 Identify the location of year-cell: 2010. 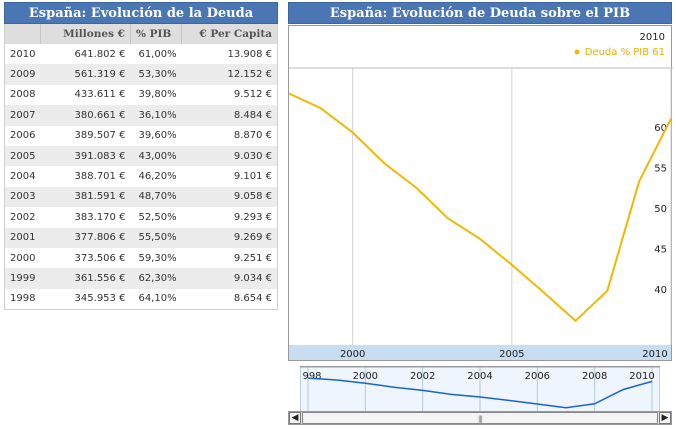
(23, 54).